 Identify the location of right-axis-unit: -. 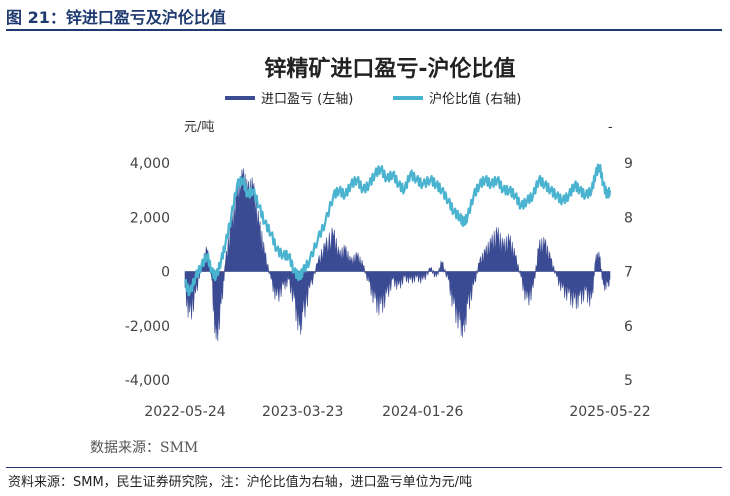
(610, 127).